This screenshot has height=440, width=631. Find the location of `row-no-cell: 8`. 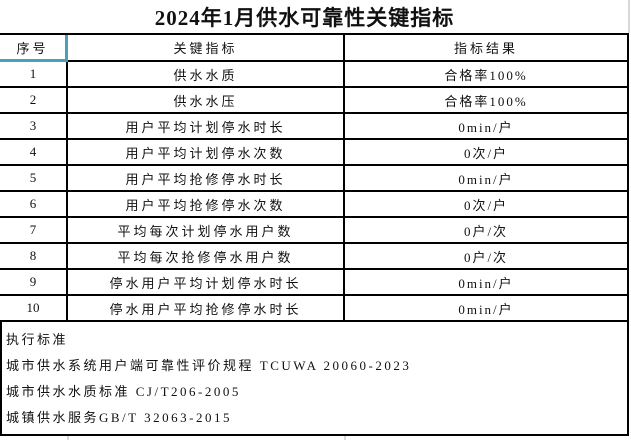

row-no-cell: 8 is located at coordinates (34, 257).